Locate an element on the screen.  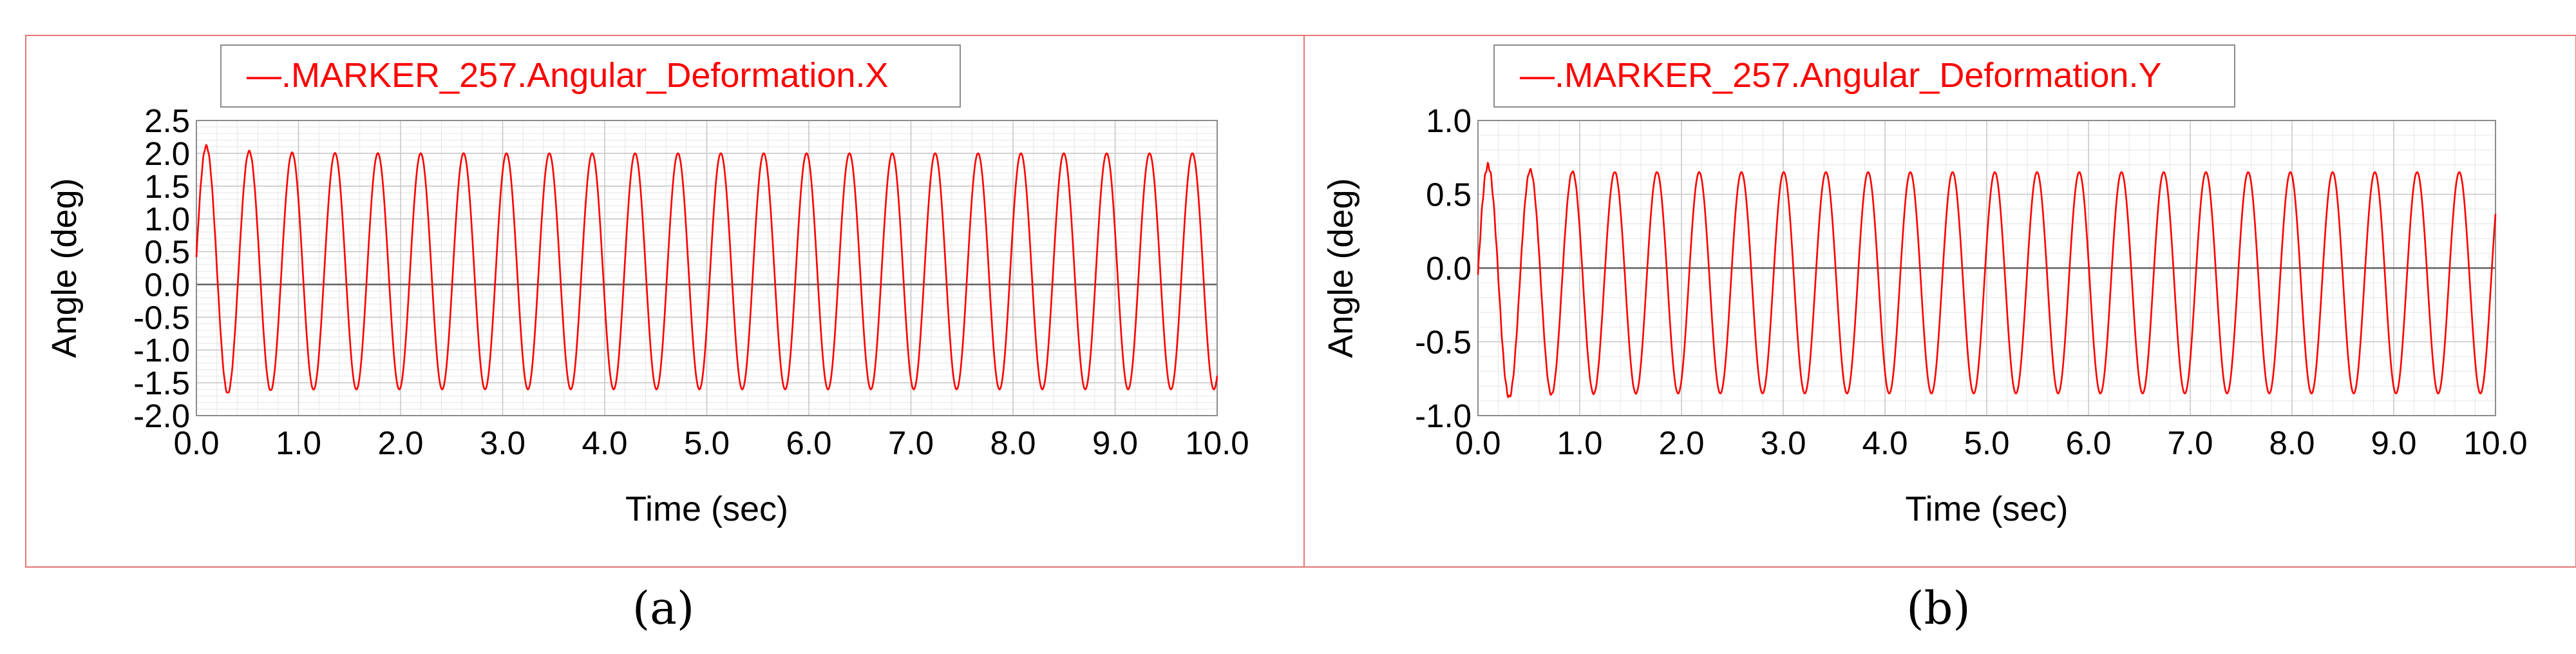
chart-a-y-tick-label: 0.0 is located at coordinates (167, 284).